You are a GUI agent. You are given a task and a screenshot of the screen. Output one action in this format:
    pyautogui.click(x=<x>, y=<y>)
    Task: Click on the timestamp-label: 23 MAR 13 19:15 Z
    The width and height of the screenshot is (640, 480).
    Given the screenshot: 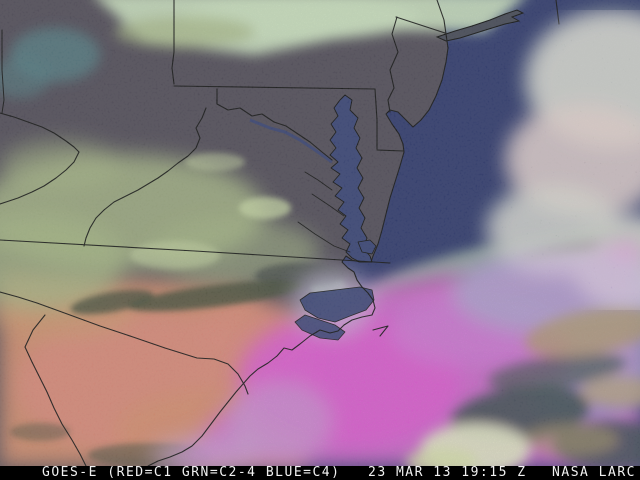 What is the action you would take?
    pyautogui.click(x=447, y=472)
    